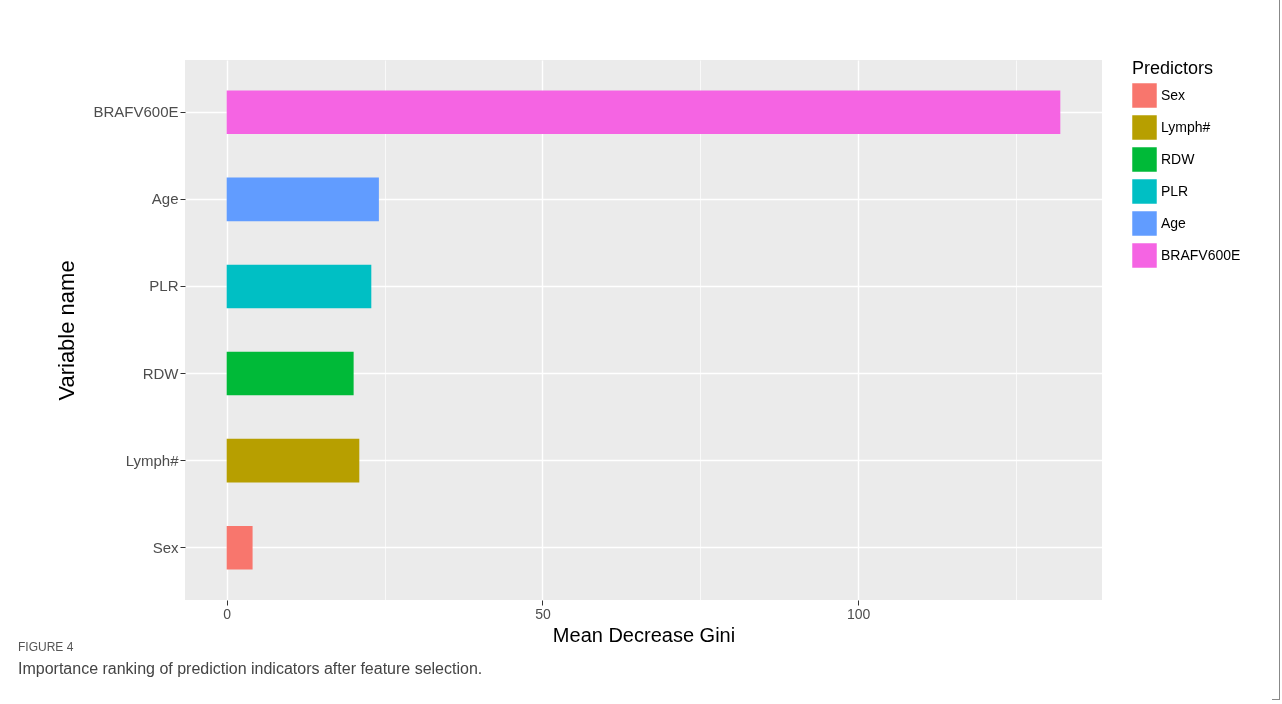 Image resolution: width=1282 pixels, height=704 pixels. What do you see at coordinates (250, 669) in the screenshot?
I see `text: Importance ranking of prediction indicators after feature selection.` at bounding box center [250, 669].